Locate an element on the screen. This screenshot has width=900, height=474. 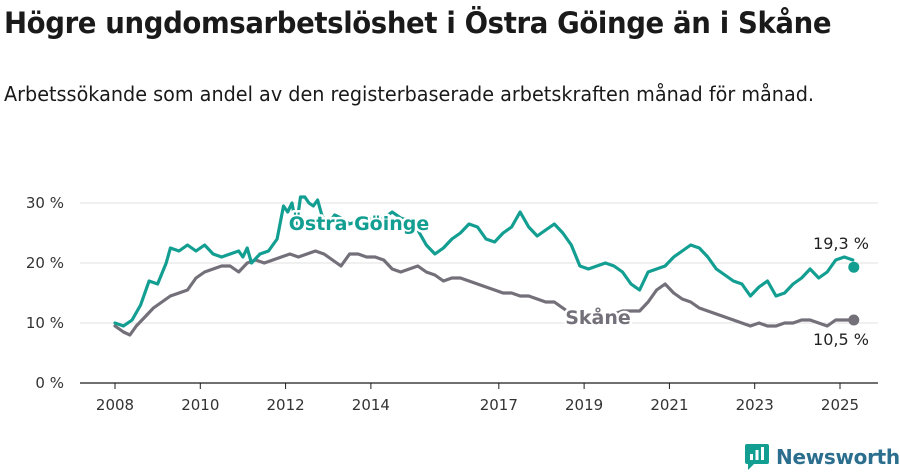
end-marker-ostra-goinge is located at coordinates (854, 267).